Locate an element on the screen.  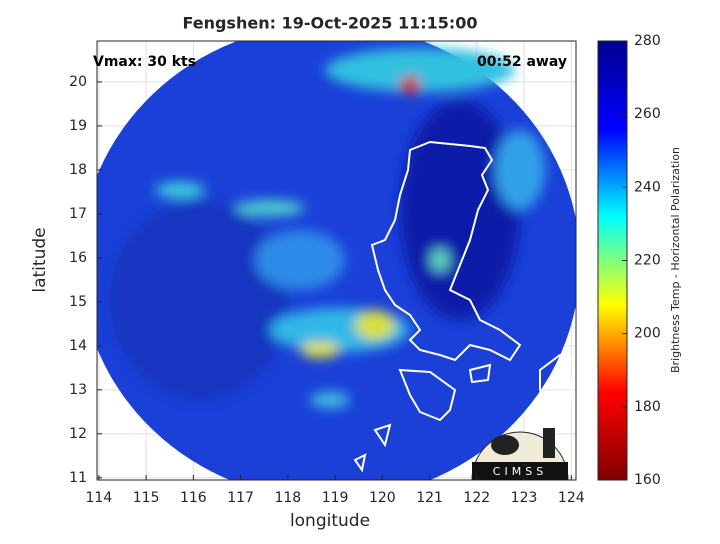
colorbar-tick-label: 240 is located at coordinates (647, 187).